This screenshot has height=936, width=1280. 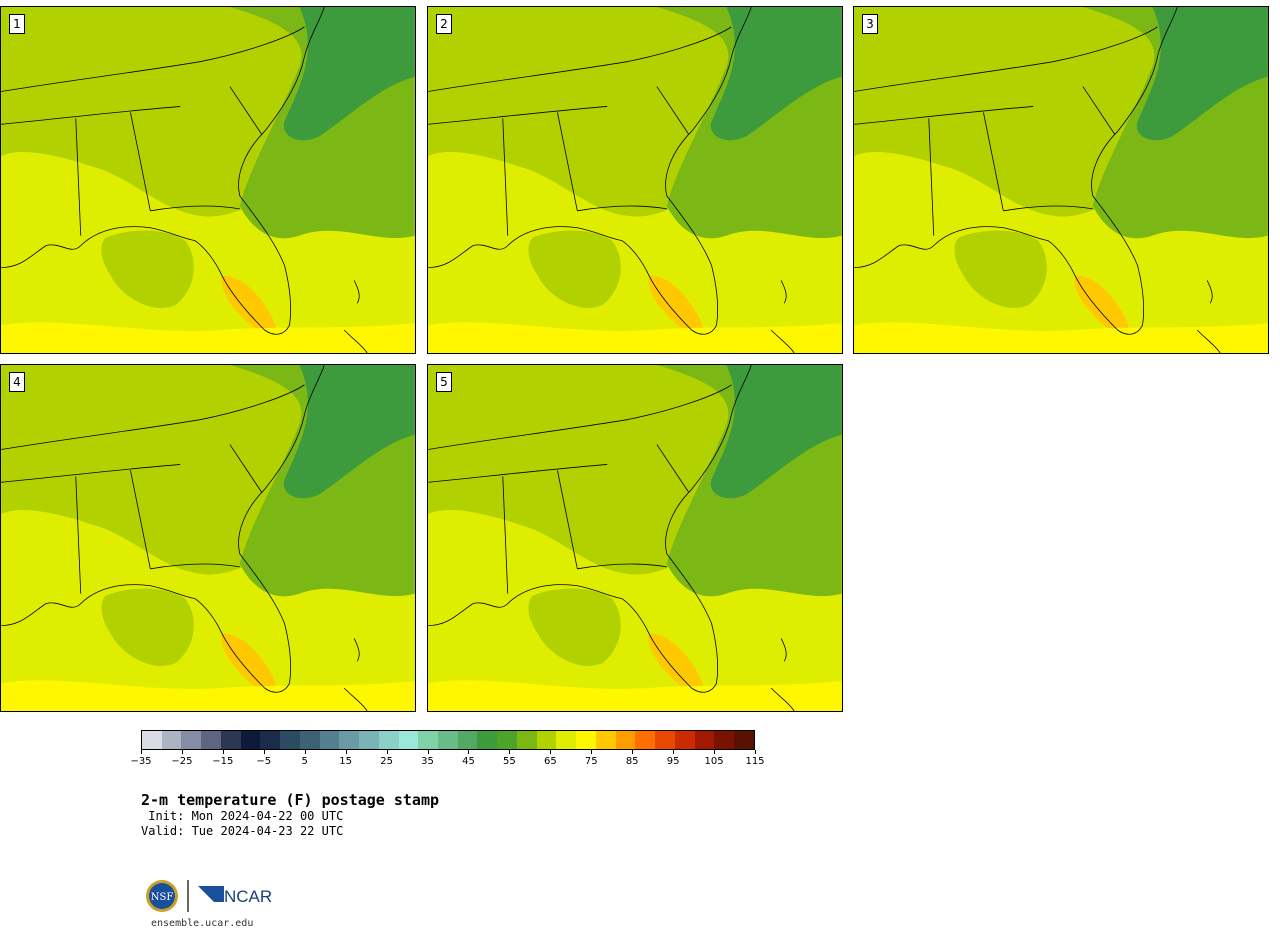 What do you see at coordinates (591, 761) in the screenshot?
I see `colorbar-tick-label: 75` at bounding box center [591, 761].